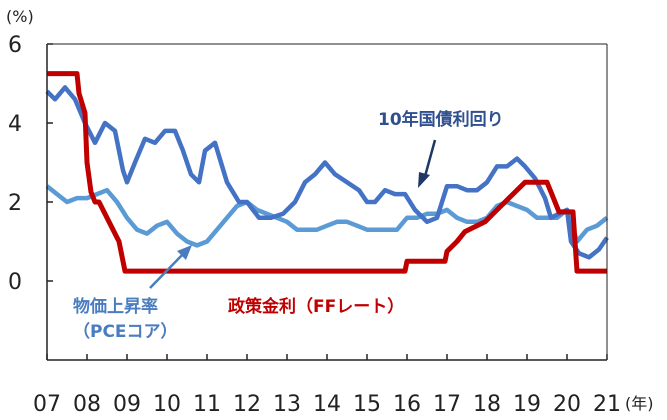 The width and height of the screenshot is (667, 420). Describe the element at coordinates (639, 403) in the screenshot. I see `x-unit-label: (年)` at that location.